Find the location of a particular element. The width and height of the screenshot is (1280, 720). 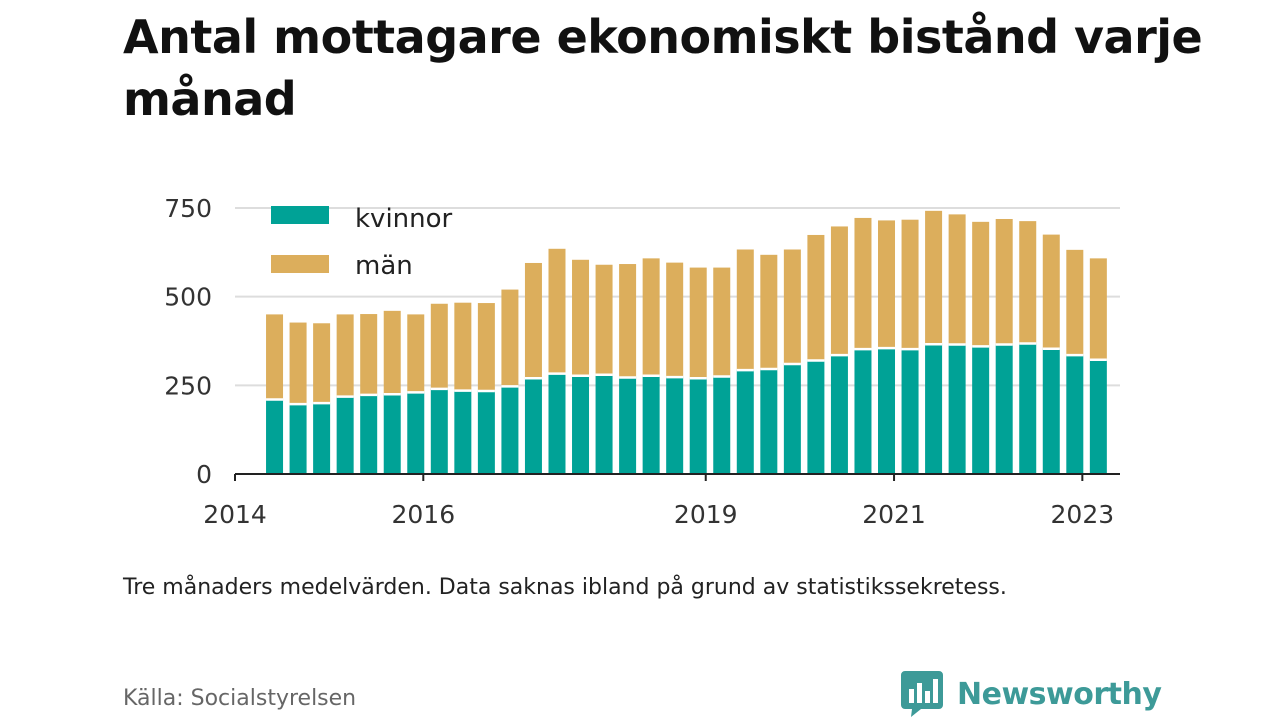

x-tick-label: 2014 is located at coordinates (235, 514).